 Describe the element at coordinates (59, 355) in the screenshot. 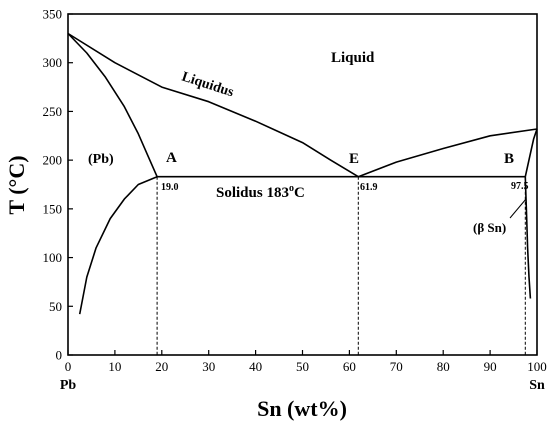

I see `y-tick-label: 0` at that location.